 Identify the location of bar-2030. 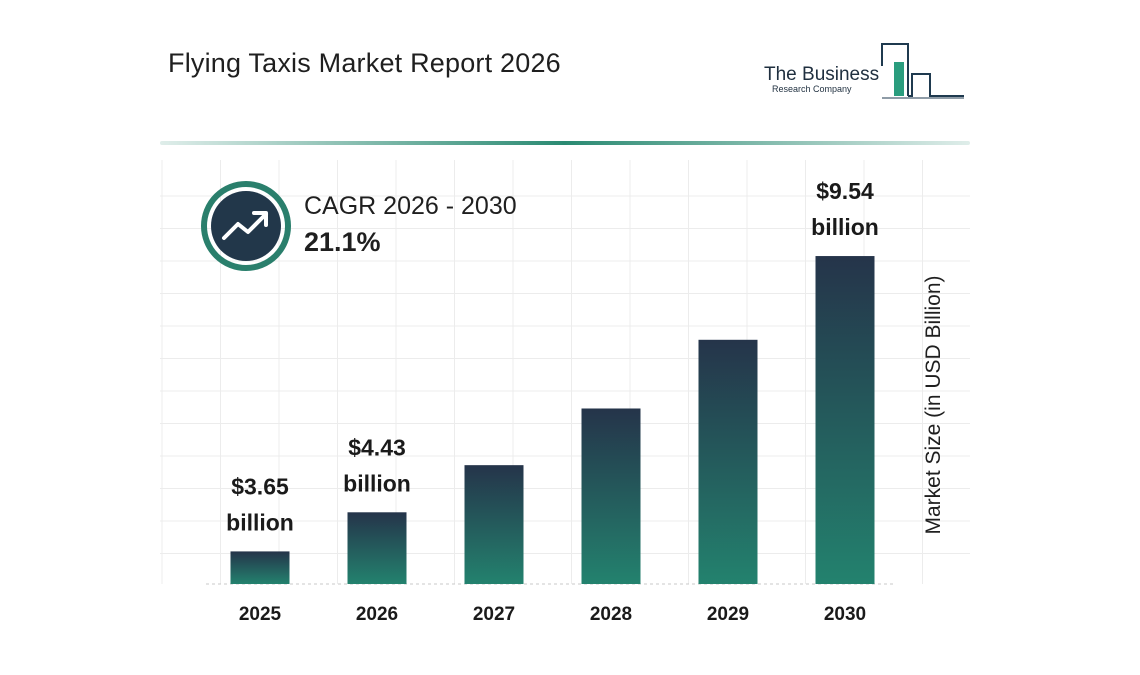
(845, 420).